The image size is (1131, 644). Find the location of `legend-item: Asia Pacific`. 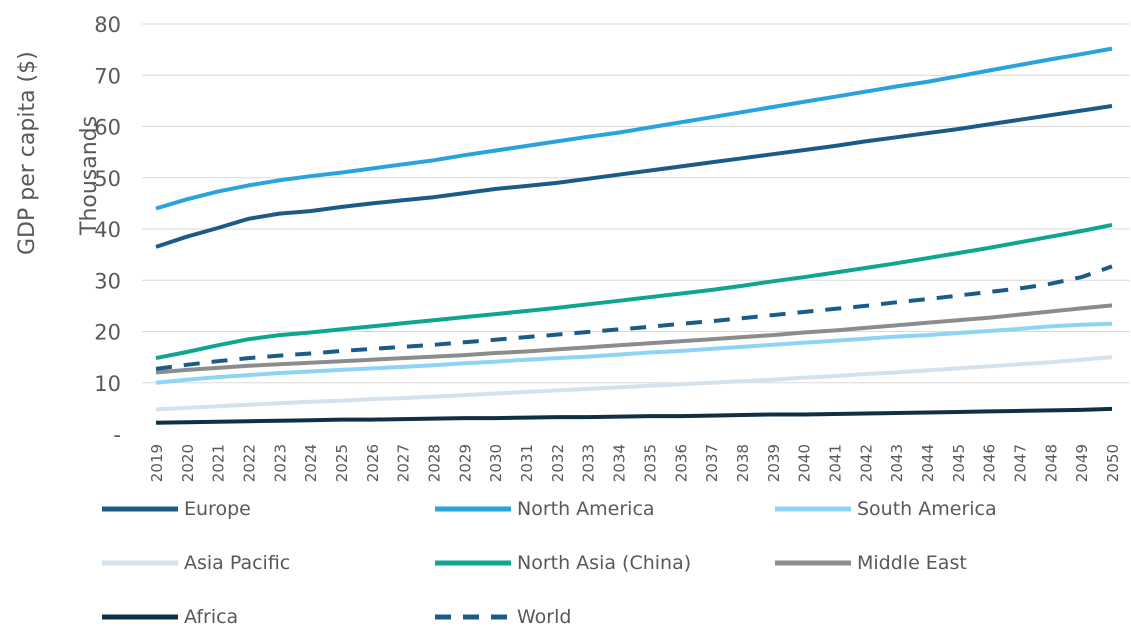

legend-item: Asia Pacific is located at coordinates (195, 563).